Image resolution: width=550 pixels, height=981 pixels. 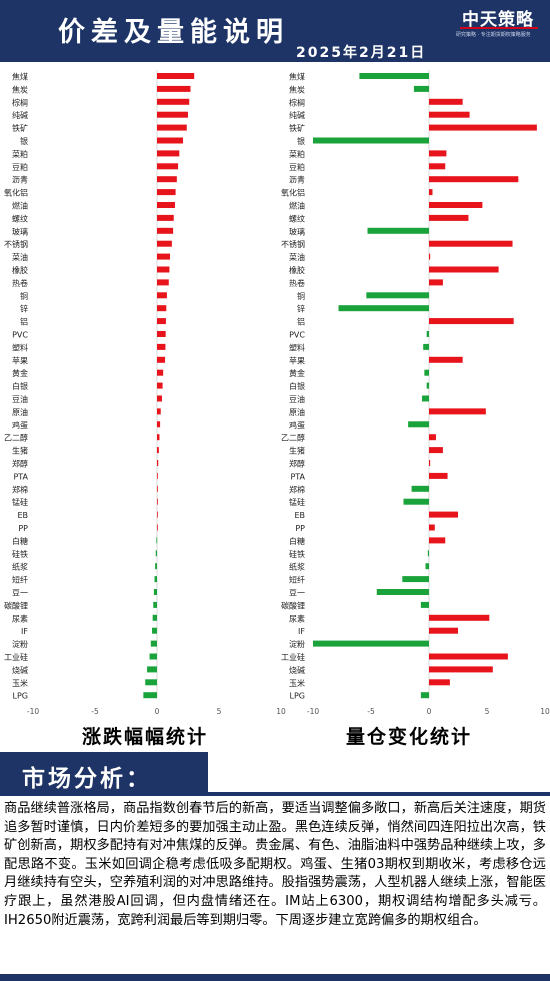 I want to click on volume-category-label-24: 白银, so click(x=297, y=386).